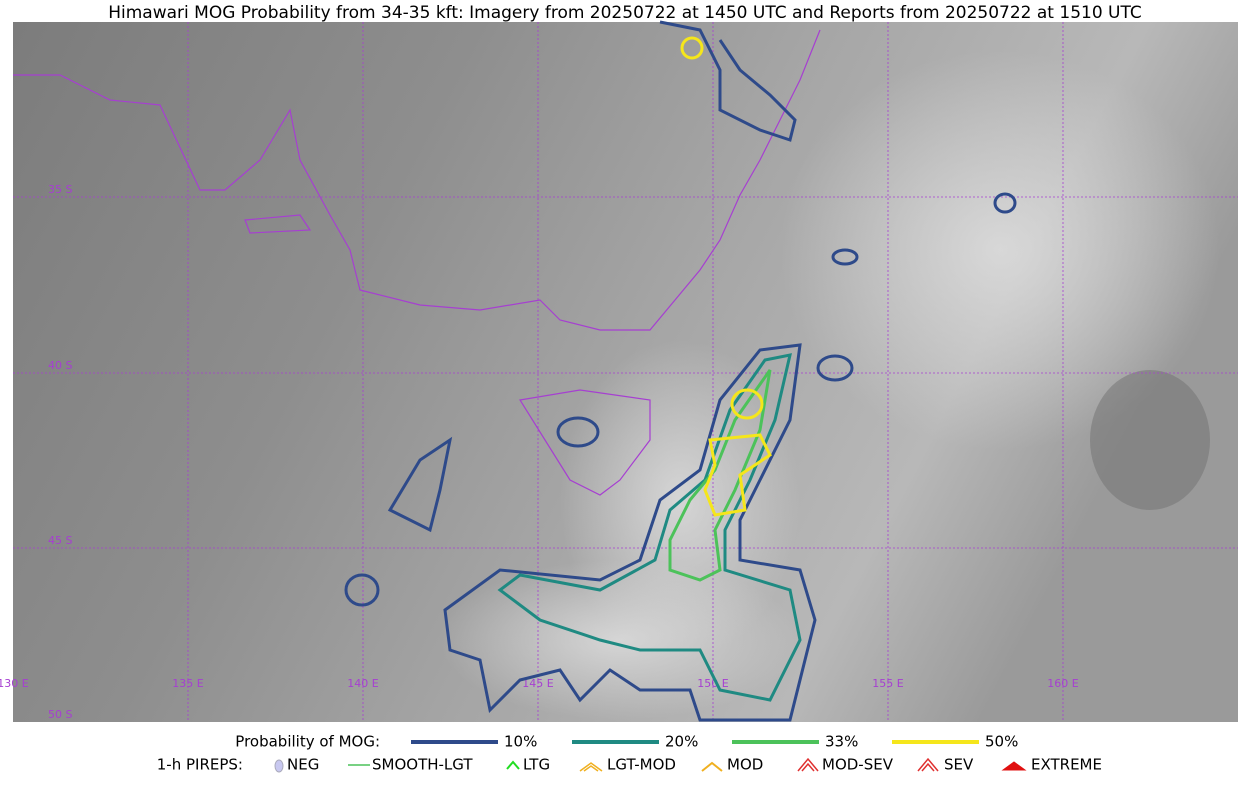 Image resolution: width=1250 pixels, height=786 pixels. Describe the element at coordinates (362, 683) in the screenshot. I see `longitude-label: 140 E` at that location.